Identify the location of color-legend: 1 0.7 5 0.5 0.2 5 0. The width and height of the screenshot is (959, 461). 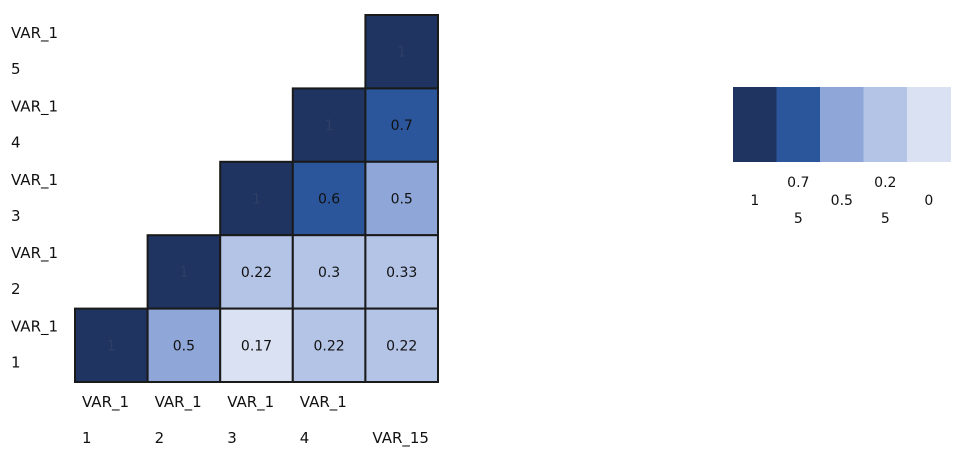
(842, 157).